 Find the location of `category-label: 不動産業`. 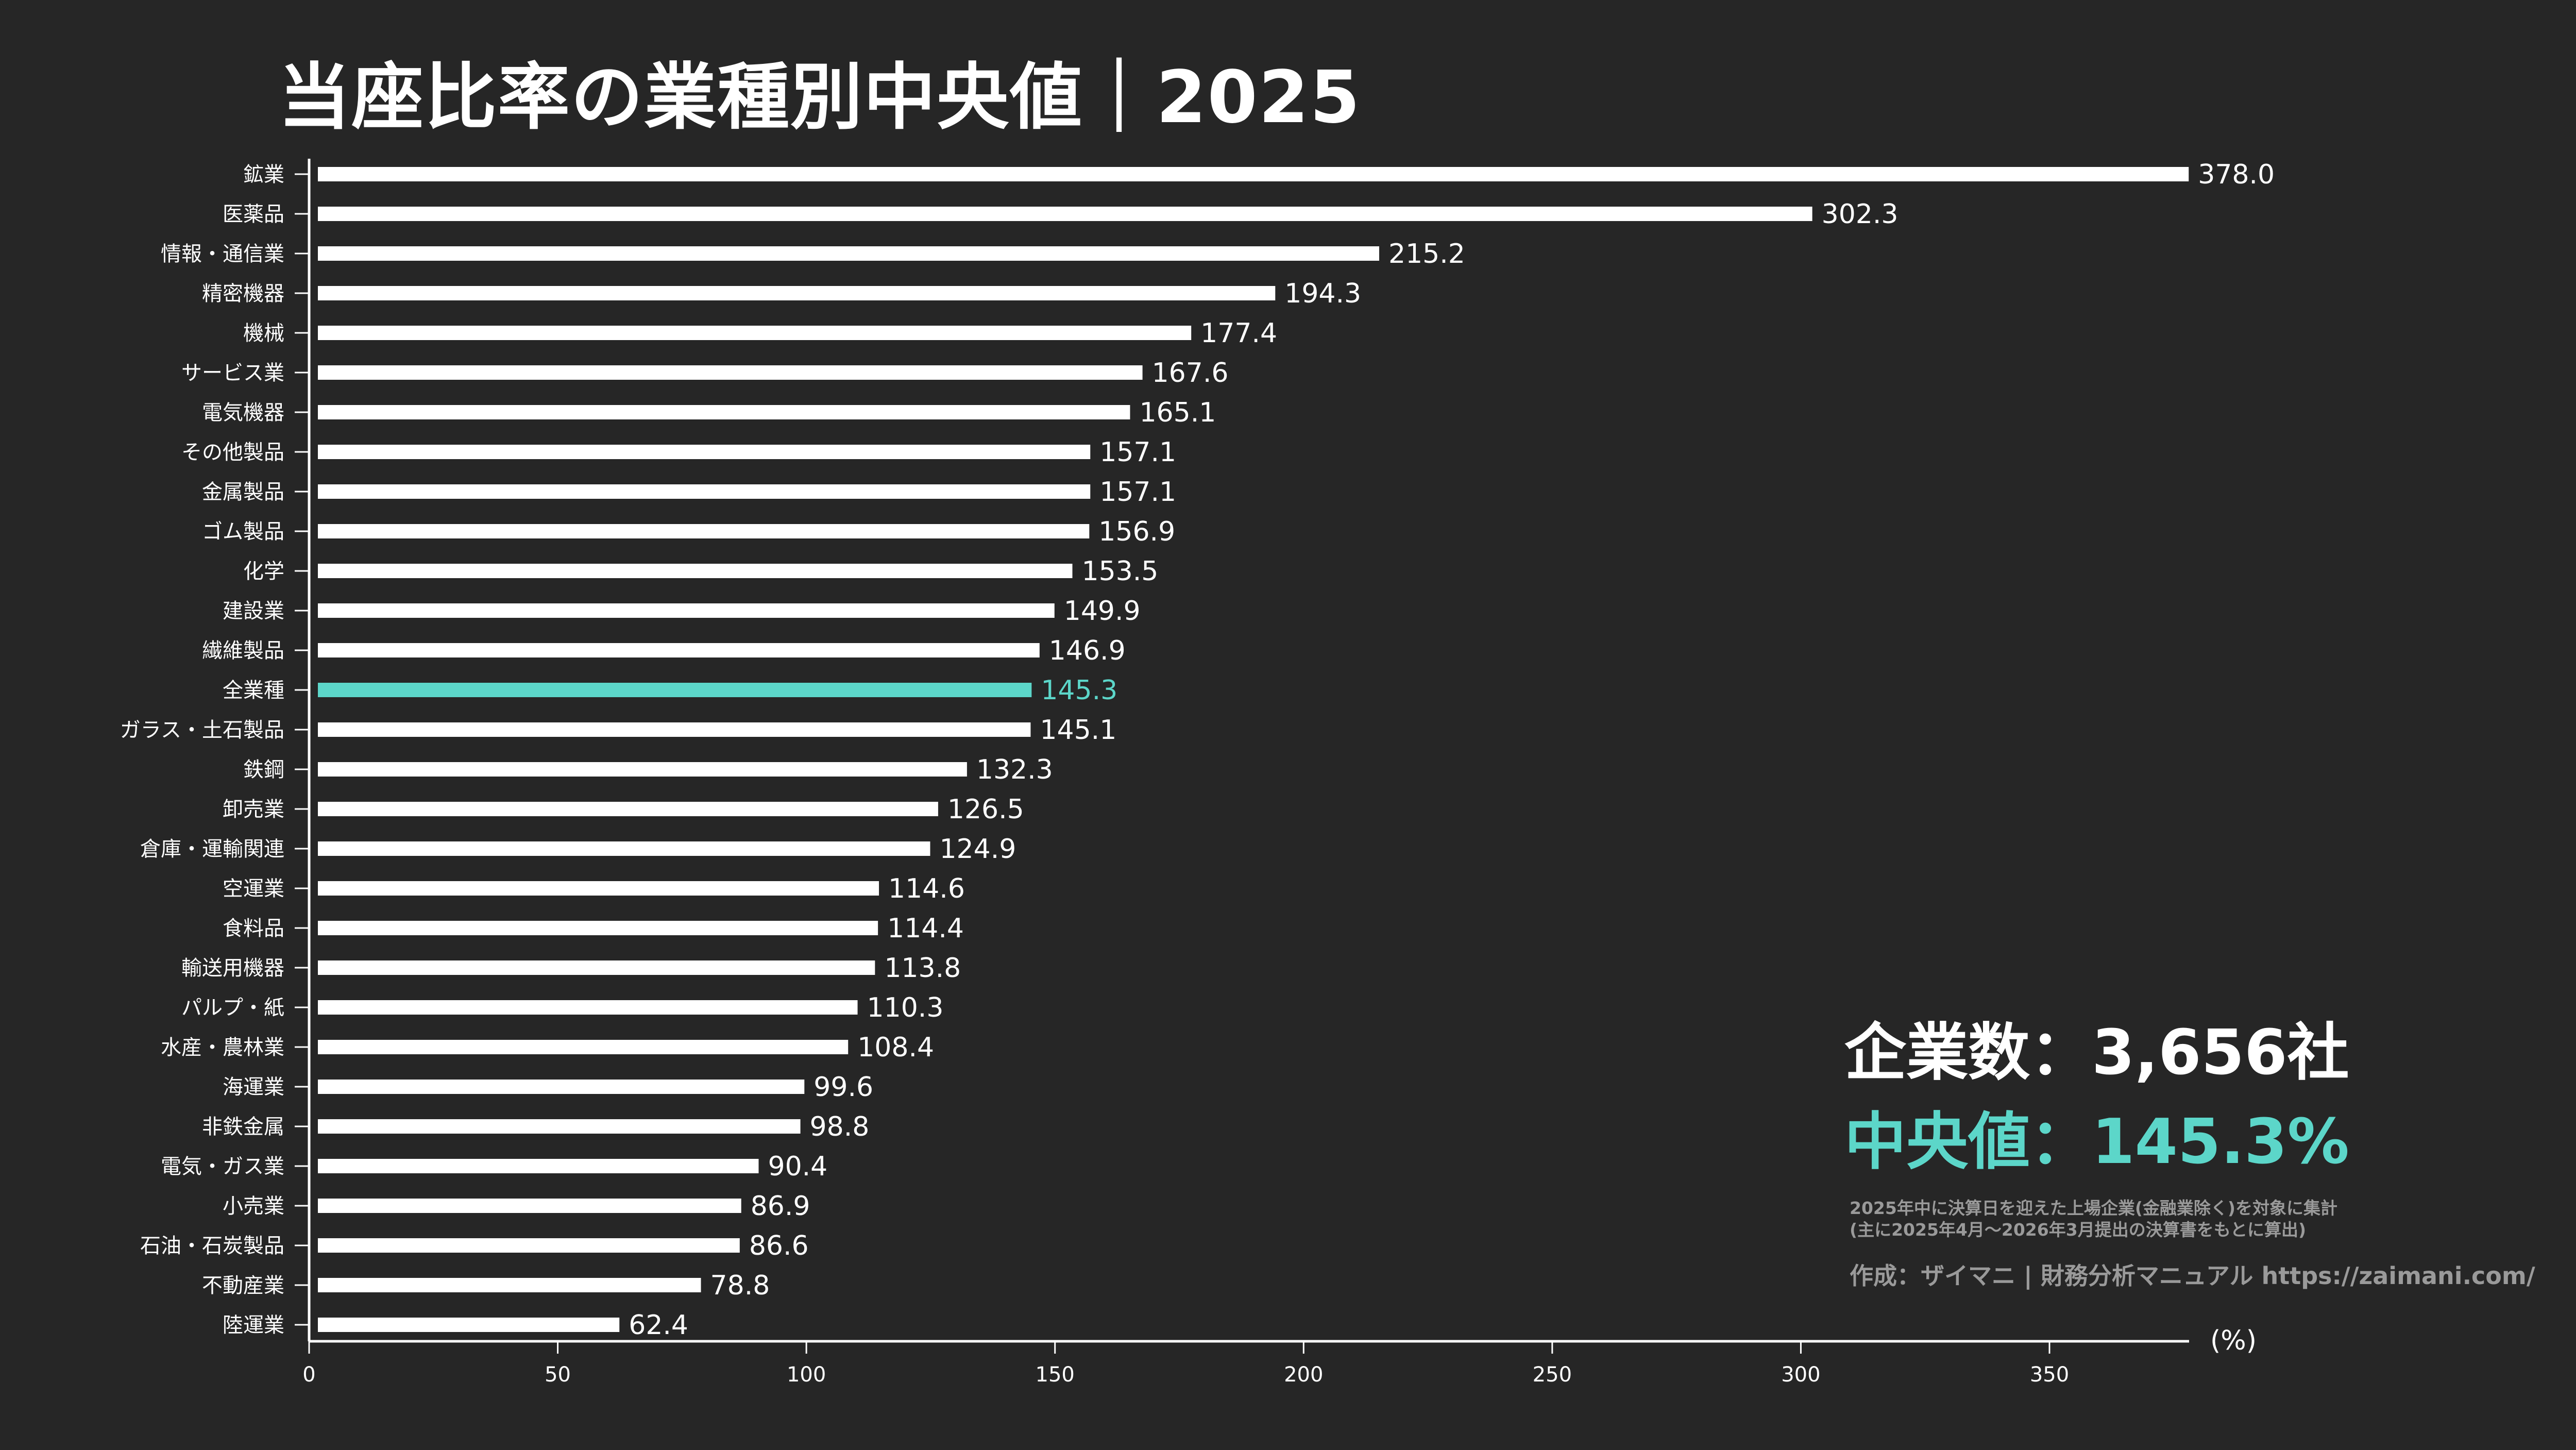

category-label: 不動産業 is located at coordinates (243, 1285).